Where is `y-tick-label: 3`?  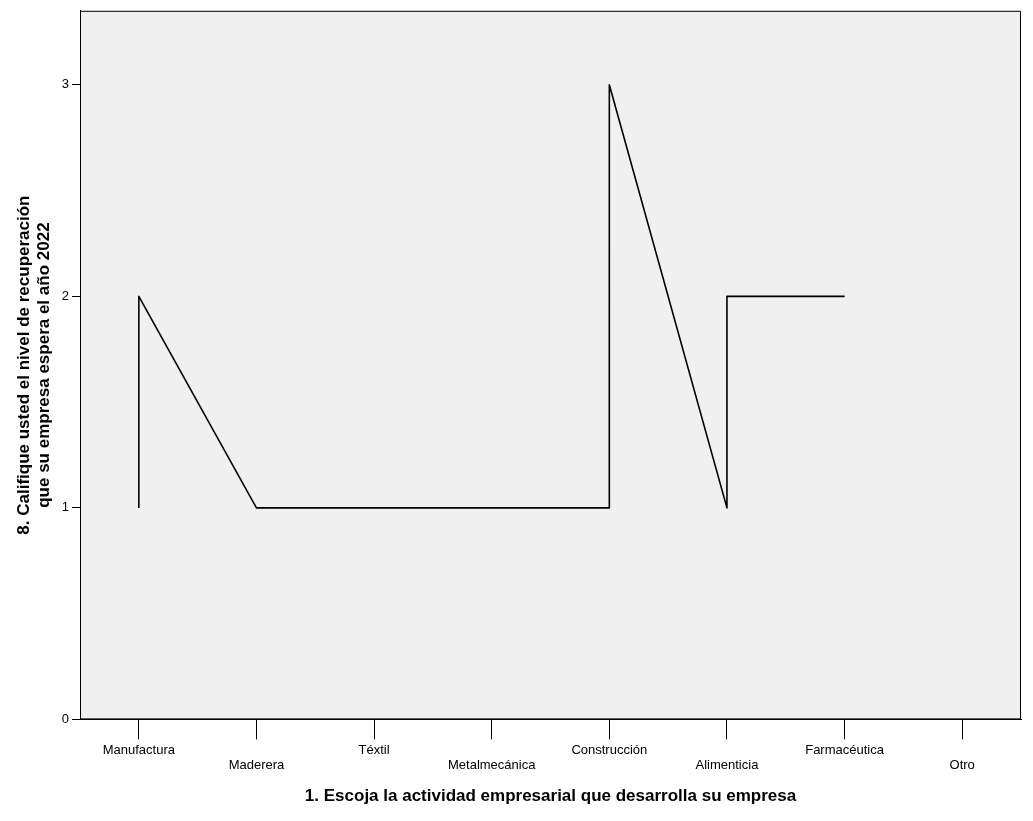
y-tick-label: 3 is located at coordinates (65, 84).